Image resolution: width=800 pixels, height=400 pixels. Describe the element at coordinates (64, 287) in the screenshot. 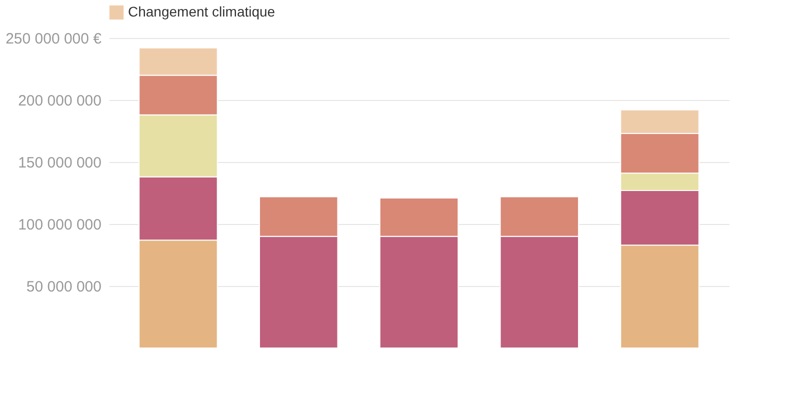

I see `y-tick-label: 50 000 000` at that location.